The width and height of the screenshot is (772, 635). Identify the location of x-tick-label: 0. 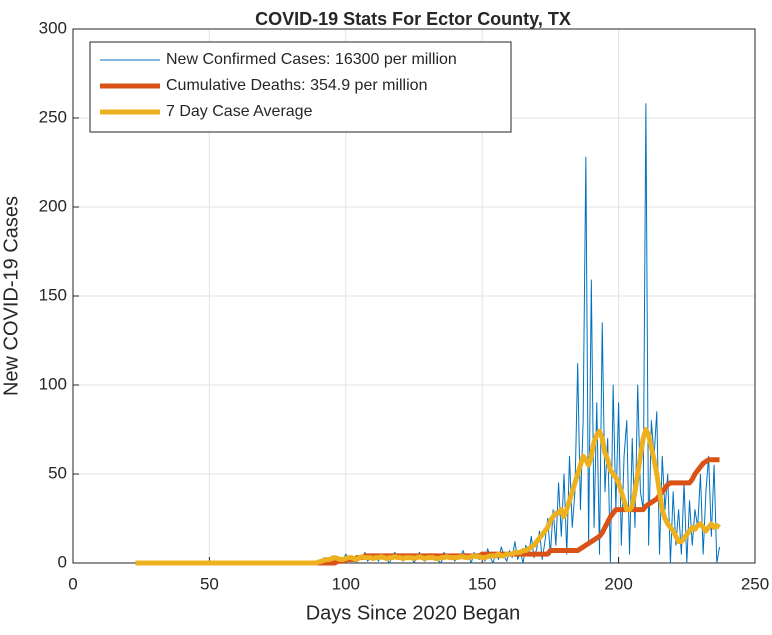
(72, 583).